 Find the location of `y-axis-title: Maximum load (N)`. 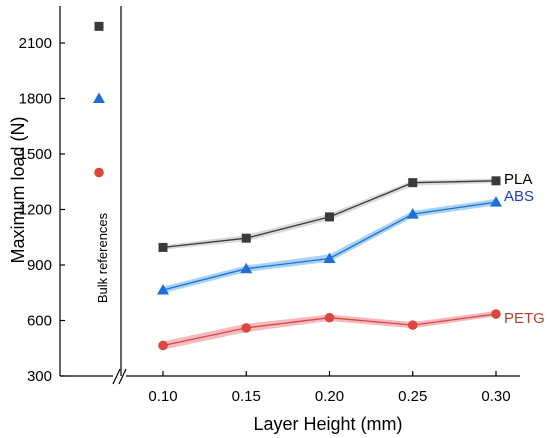

y-axis-title: Maximum load (N) is located at coordinates (18, 189).